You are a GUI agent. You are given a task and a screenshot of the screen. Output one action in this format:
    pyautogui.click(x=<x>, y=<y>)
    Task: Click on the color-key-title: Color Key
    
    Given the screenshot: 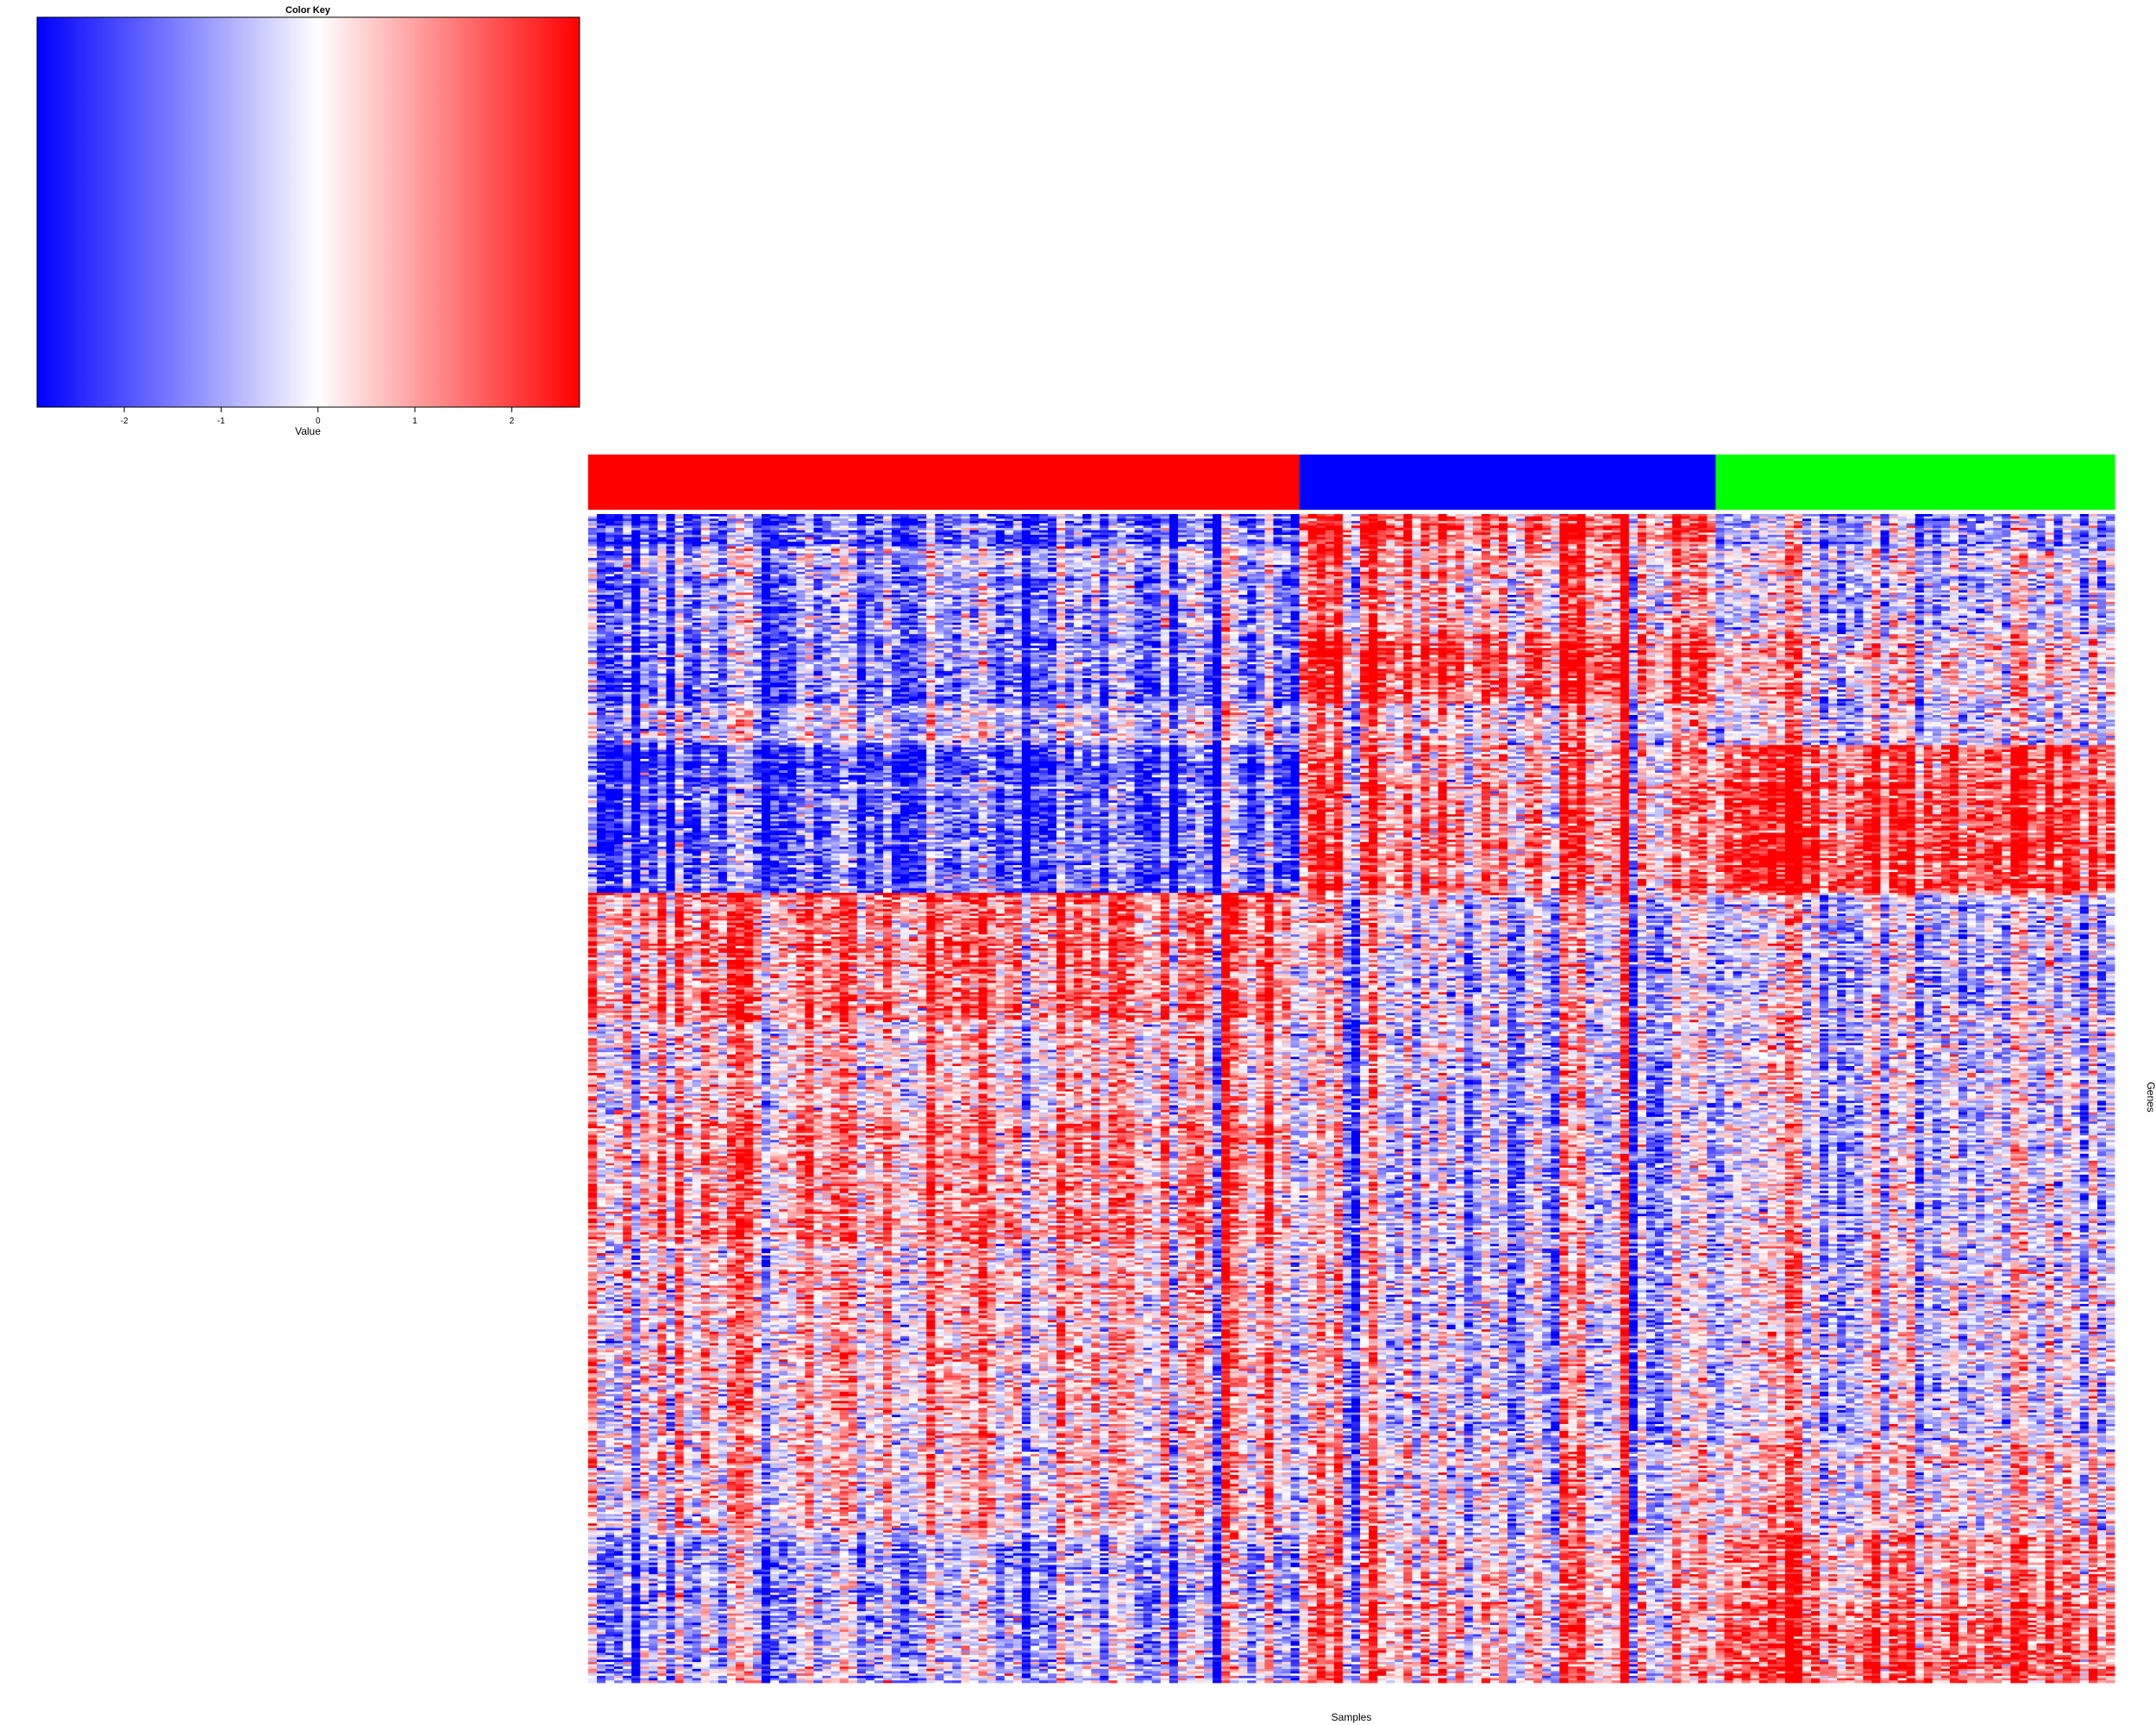 What is the action you would take?
    pyautogui.click(x=308, y=11)
    